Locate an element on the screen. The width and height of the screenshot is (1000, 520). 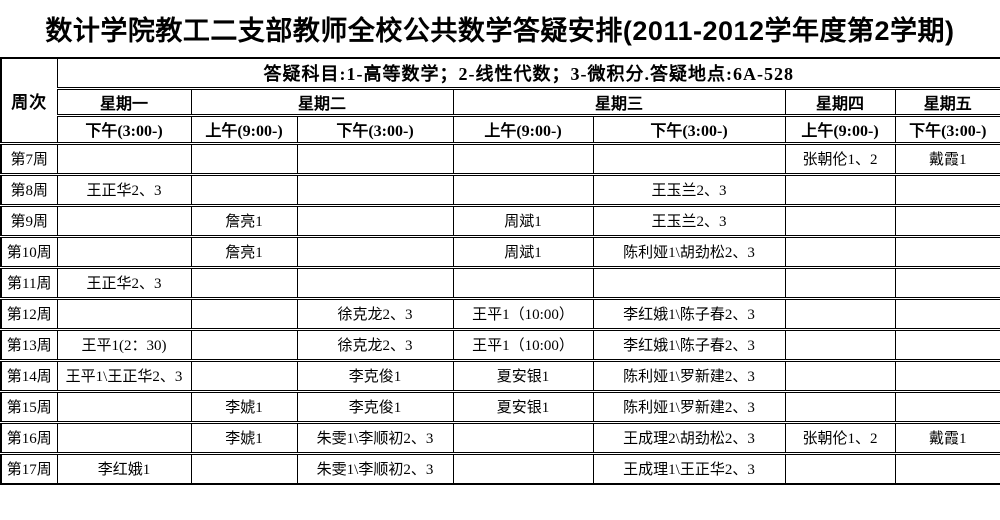
schedule-cell: 戴霞1 is located at coordinates (947, 158).